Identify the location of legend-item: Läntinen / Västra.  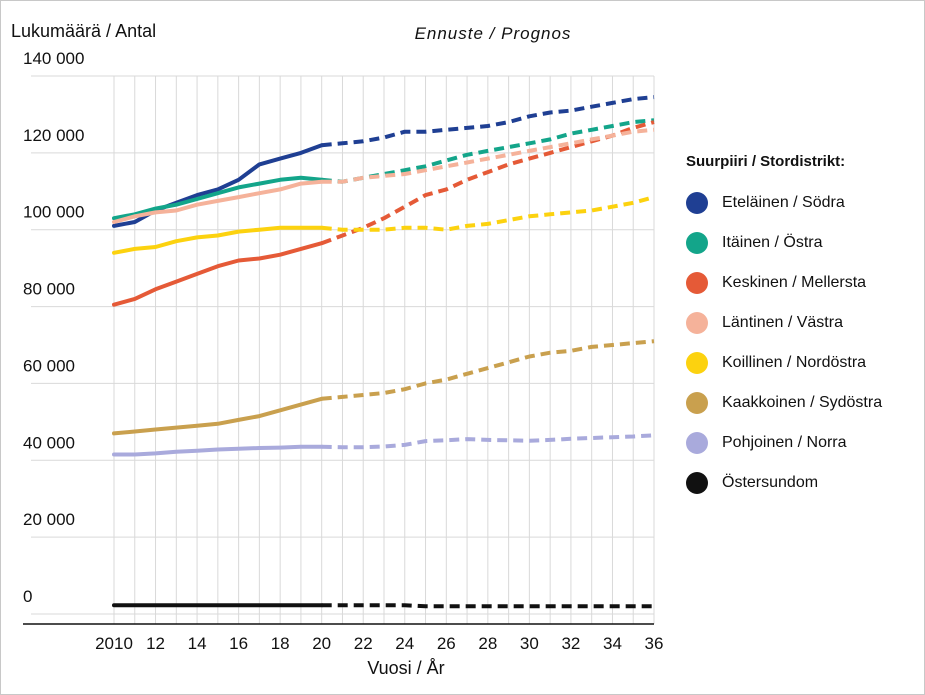
(803, 323).